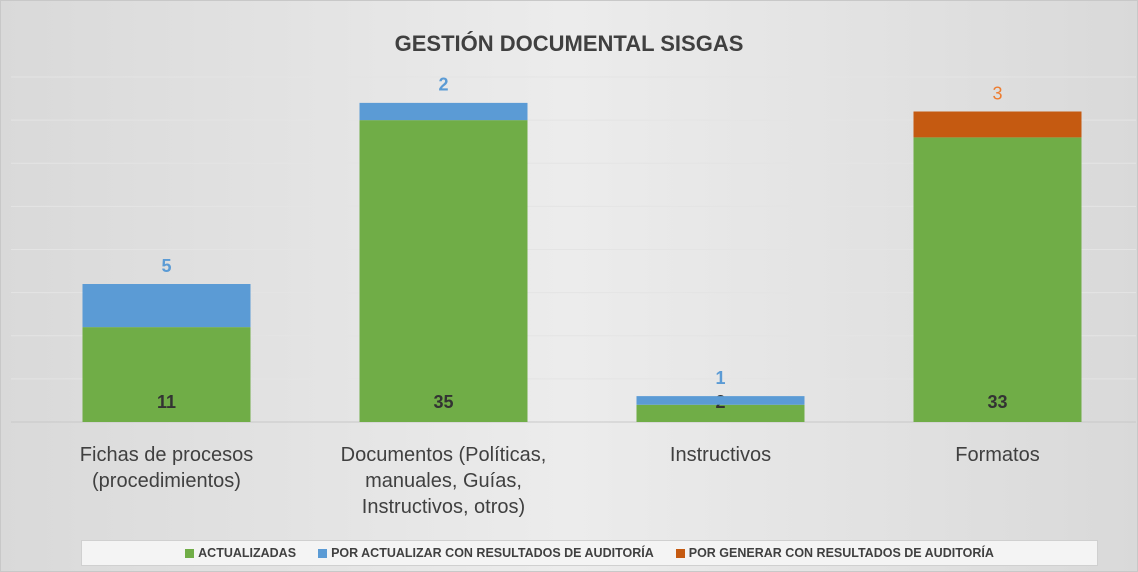 The height and width of the screenshot is (572, 1138). Describe the element at coordinates (841, 553) in the screenshot. I see `legend-label: POR GENERAR CON RESULTADOS DE AUDITORÍA` at that location.